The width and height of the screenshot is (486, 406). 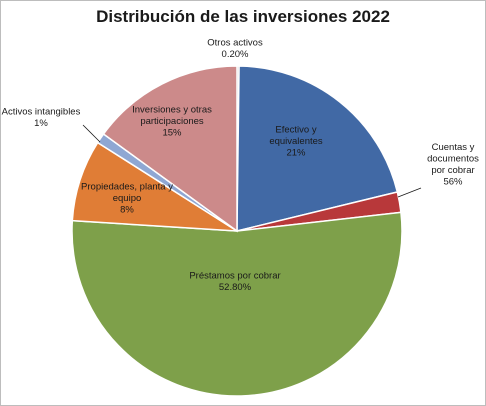 What do you see at coordinates (452, 170) in the screenshot?
I see `slice-label-line: por cobrar` at bounding box center [452, 170].